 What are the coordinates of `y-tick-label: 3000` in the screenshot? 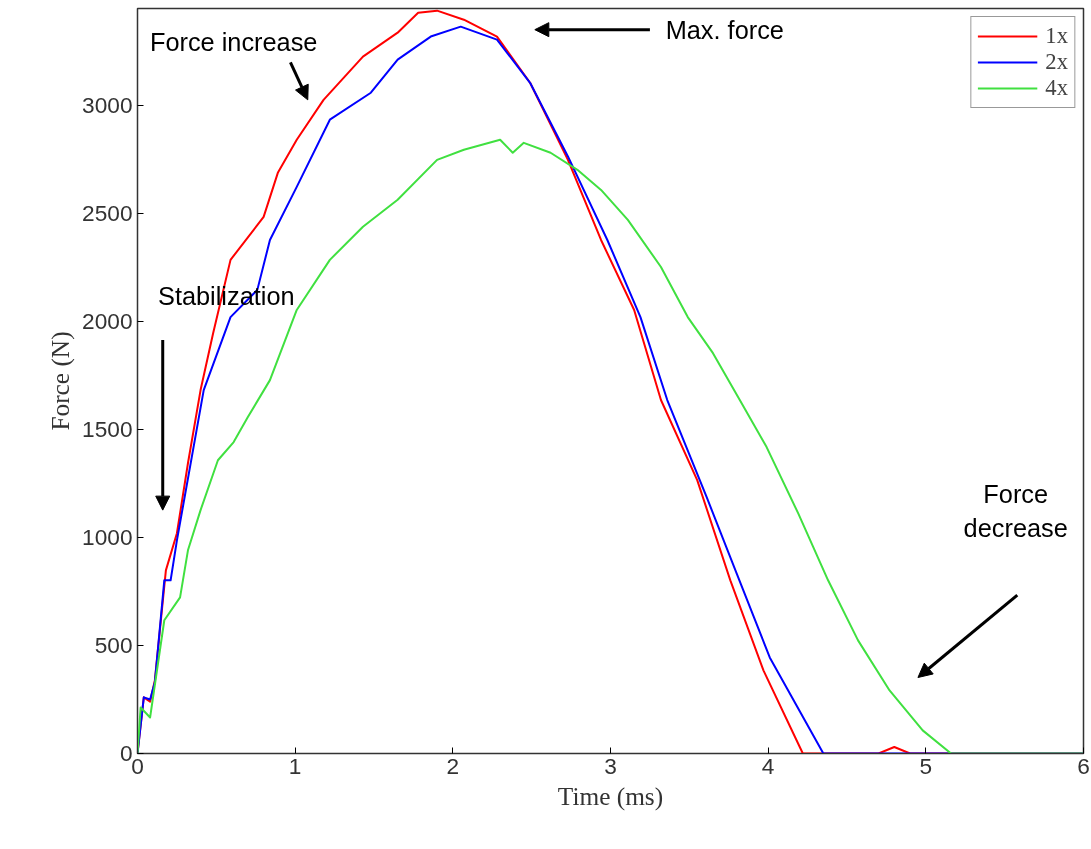 It's located at (107, 105).